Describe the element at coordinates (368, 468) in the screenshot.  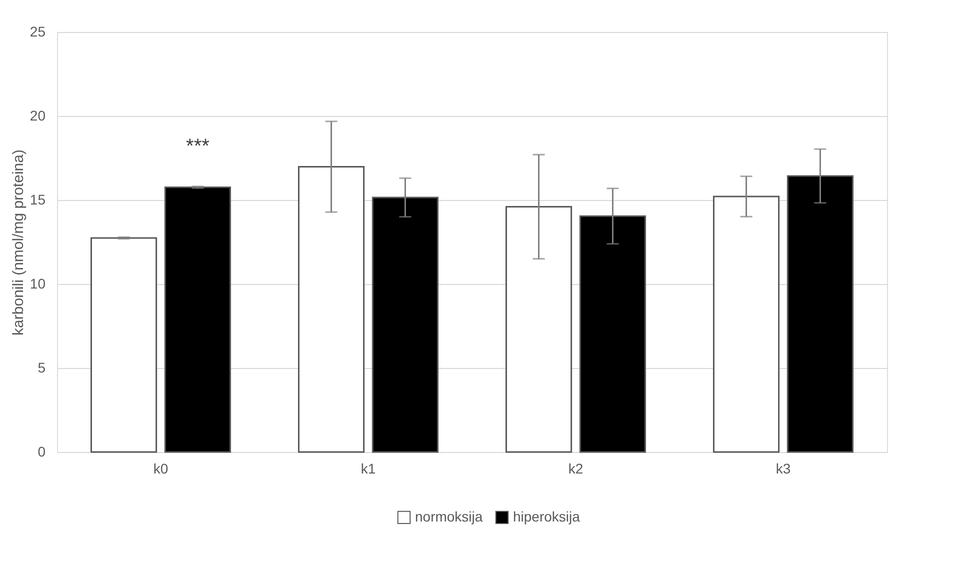
I see `x-tick-label: k1` at that location.